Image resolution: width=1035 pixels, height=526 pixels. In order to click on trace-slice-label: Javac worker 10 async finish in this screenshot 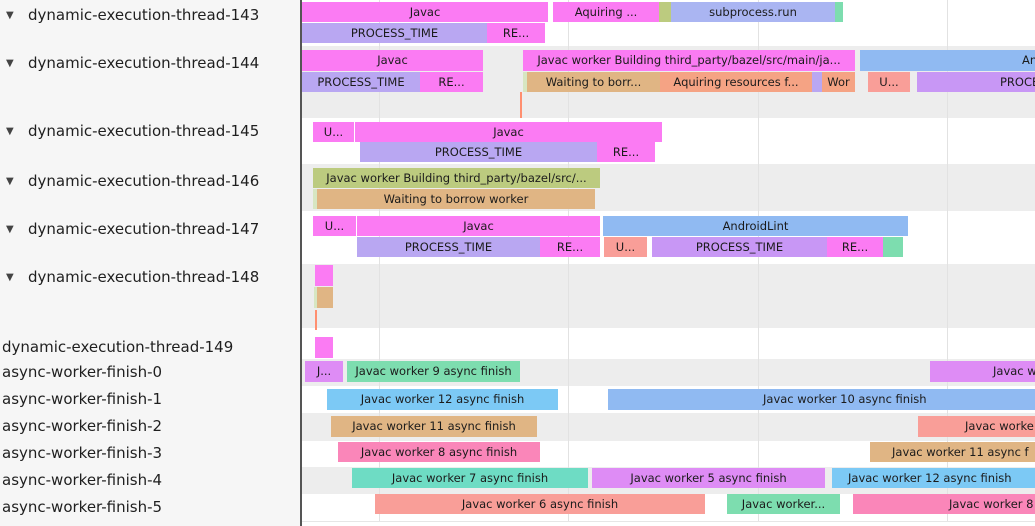, I will do `click(845, 399)`.